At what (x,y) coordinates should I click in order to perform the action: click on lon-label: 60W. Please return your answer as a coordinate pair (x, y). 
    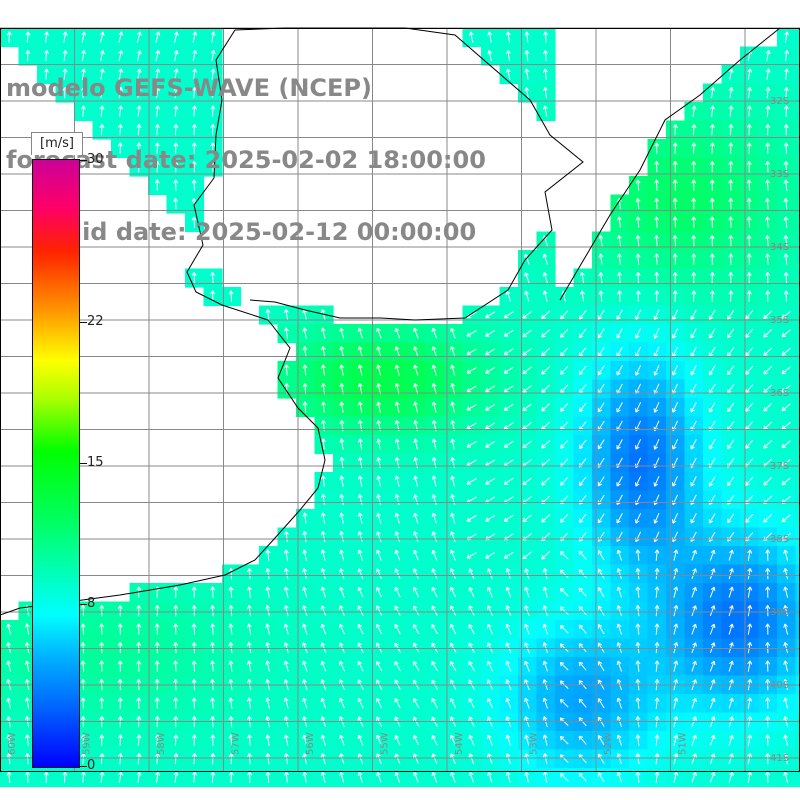
    Looking at the image, I should click on (12, 743).